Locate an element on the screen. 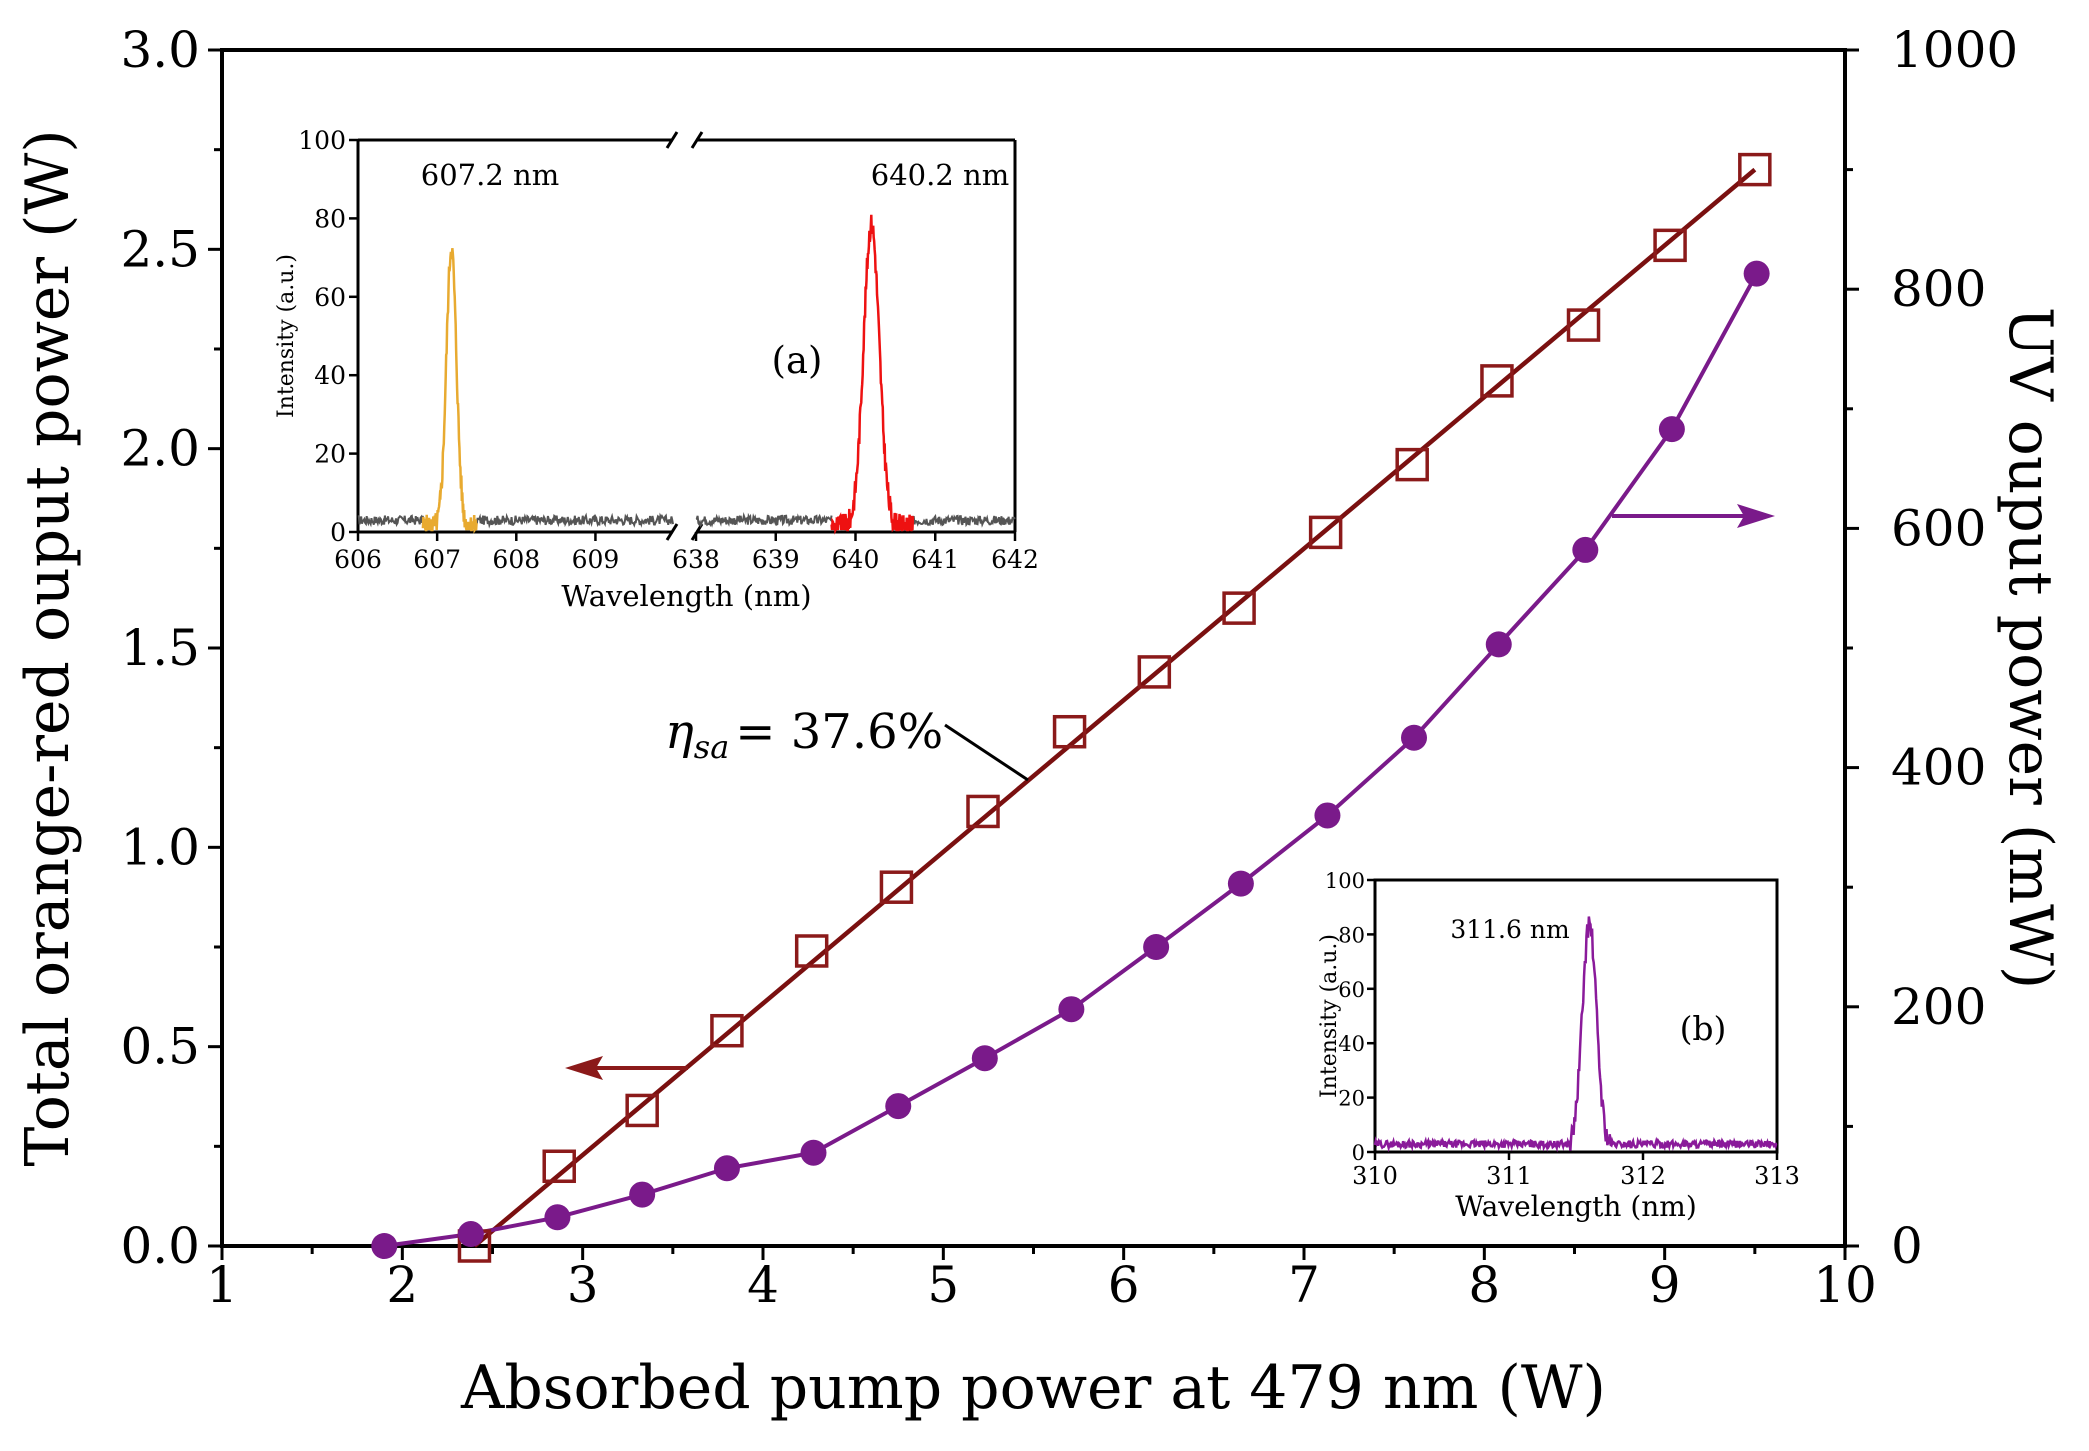  y-left-axis-label: Total orange-red ouput power (W) is located at coordinates (48, 647).